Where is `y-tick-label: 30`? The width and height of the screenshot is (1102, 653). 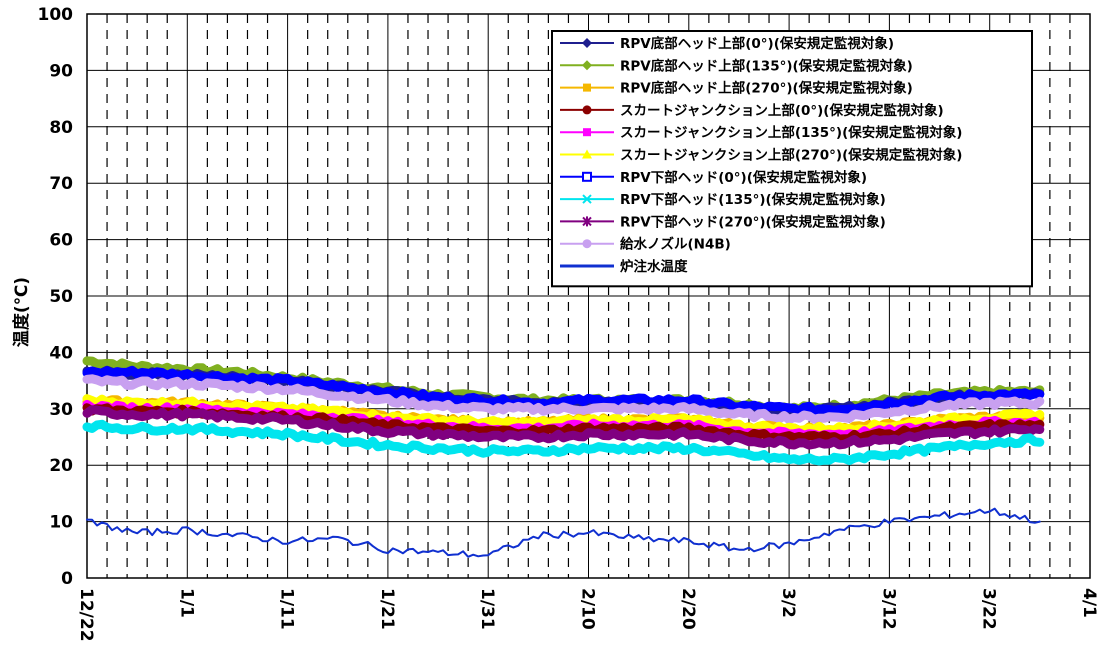
y-tick-label: 30 is located at coordinates (61, 410).